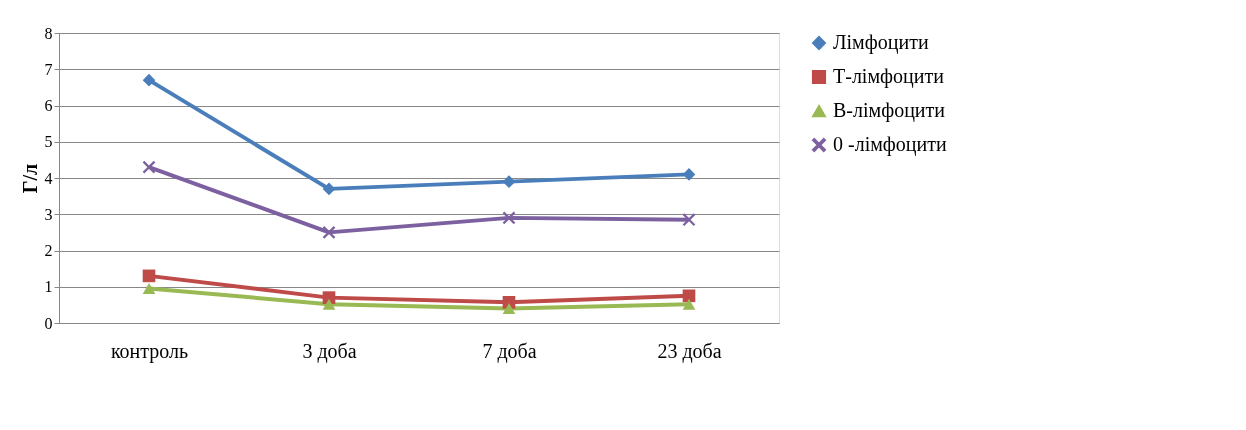  What do you see at coordinates (509, 351) in the screenshot?
I see `x-tick-label: 7 доба` at bounding box center [509, 351].